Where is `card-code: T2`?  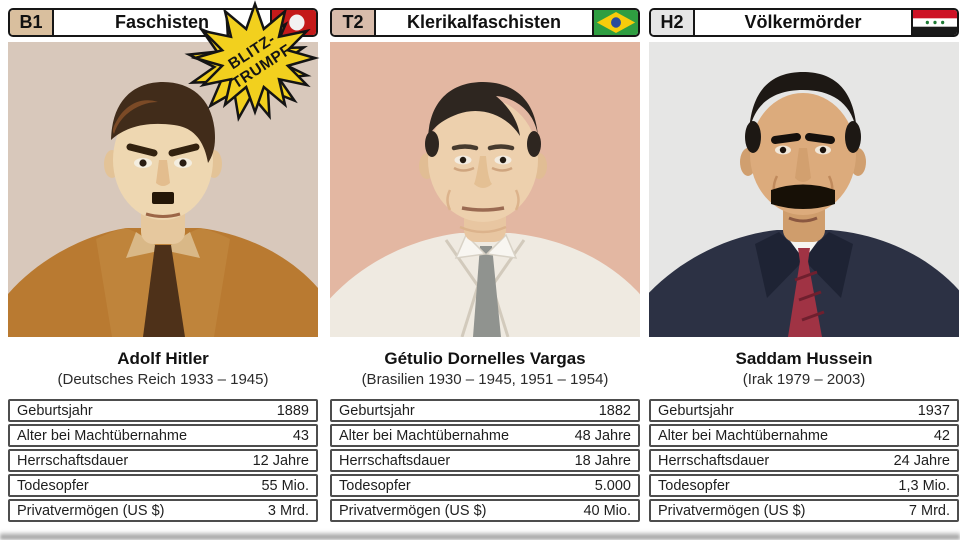 card-code: T2 is located at coordinates (354, 22).